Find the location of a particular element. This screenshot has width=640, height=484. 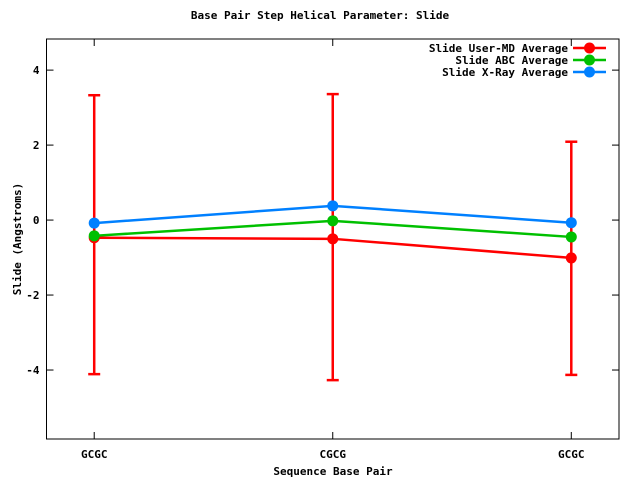

legend-label: Slide ABC Average is located at coordinates (511, 60).